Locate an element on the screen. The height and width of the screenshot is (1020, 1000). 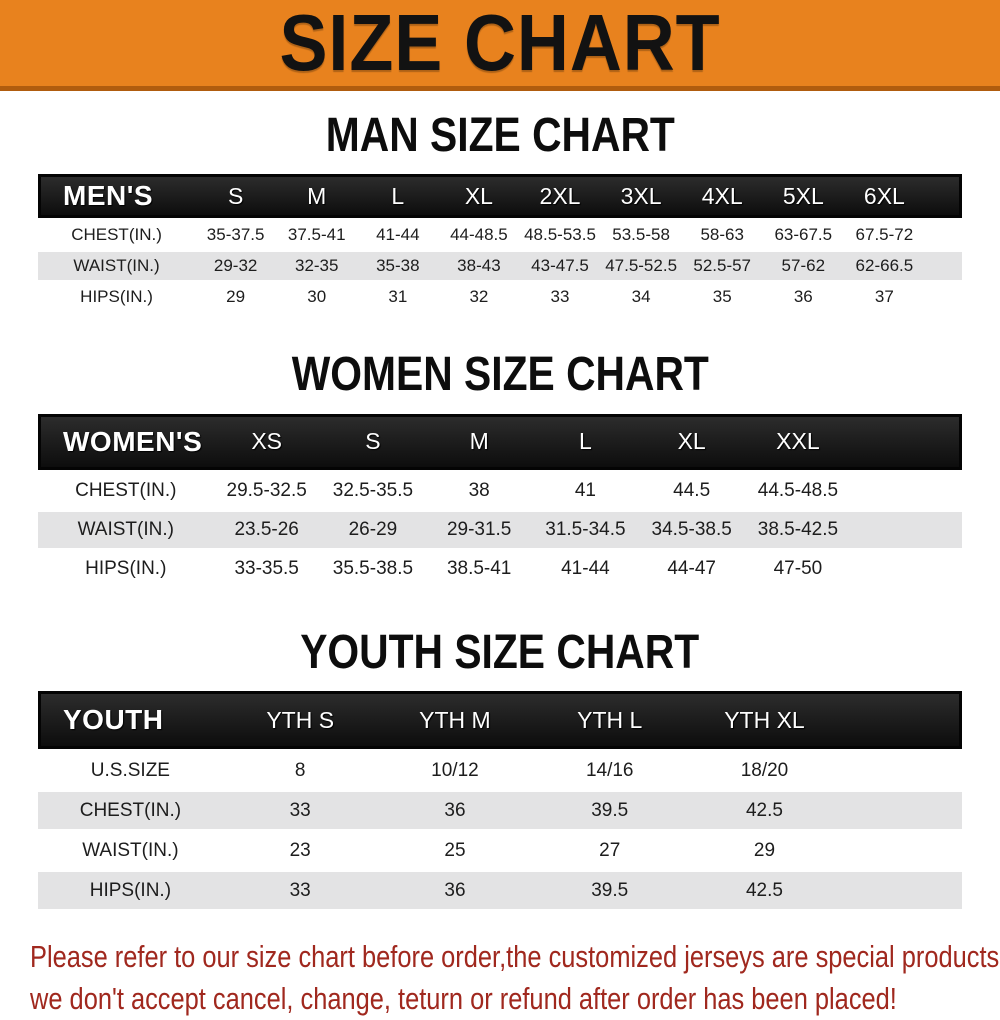
value-cell: 38-43 is located at coordinates (479, 266).